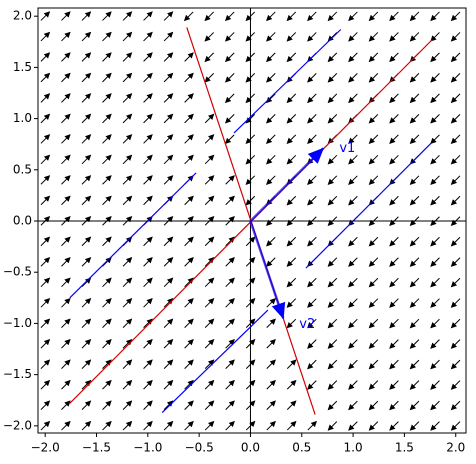 This screenshot has height=464, width=476. Describe the element at coordinates (267, 270) in the screenshot. I see `eigenvector` at that location.